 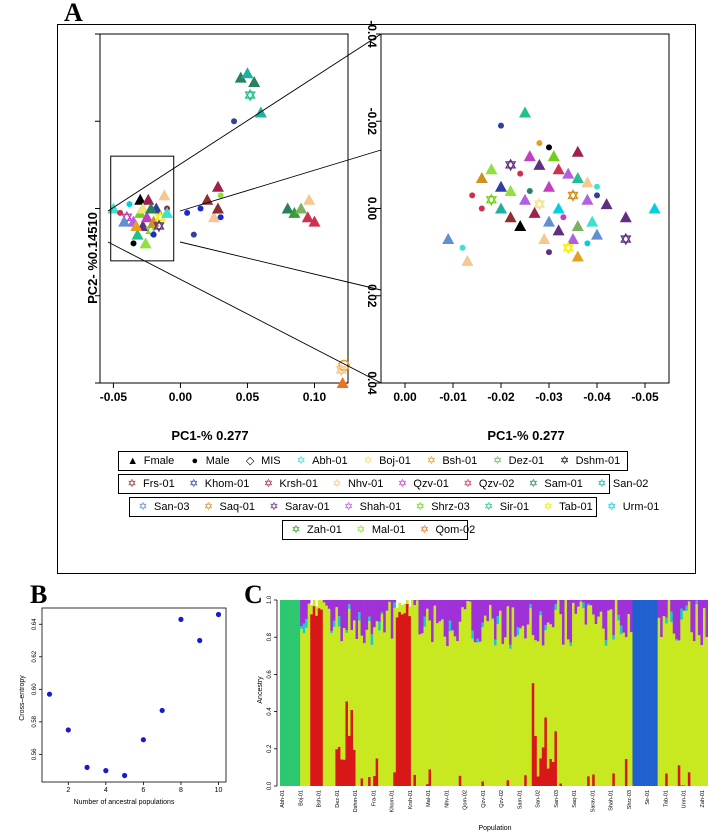 I want to click on legend-item: ✡Boj-01, so click(x=386, y=461).